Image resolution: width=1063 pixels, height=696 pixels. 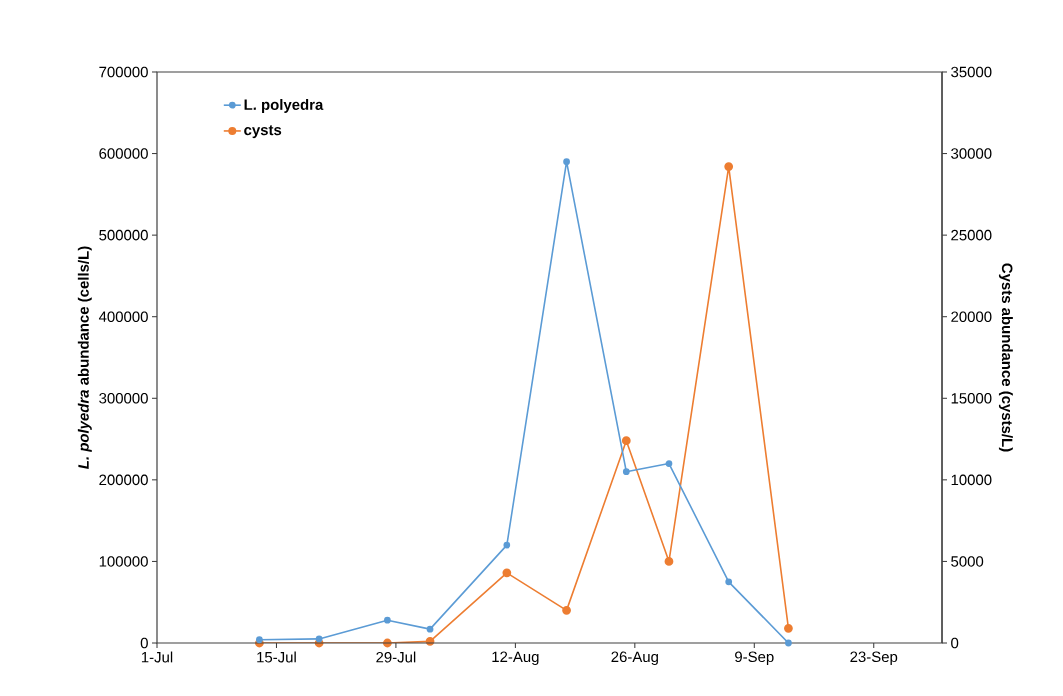 I want to click on legend-label: L. polyedra, so click(x=284, y=106).